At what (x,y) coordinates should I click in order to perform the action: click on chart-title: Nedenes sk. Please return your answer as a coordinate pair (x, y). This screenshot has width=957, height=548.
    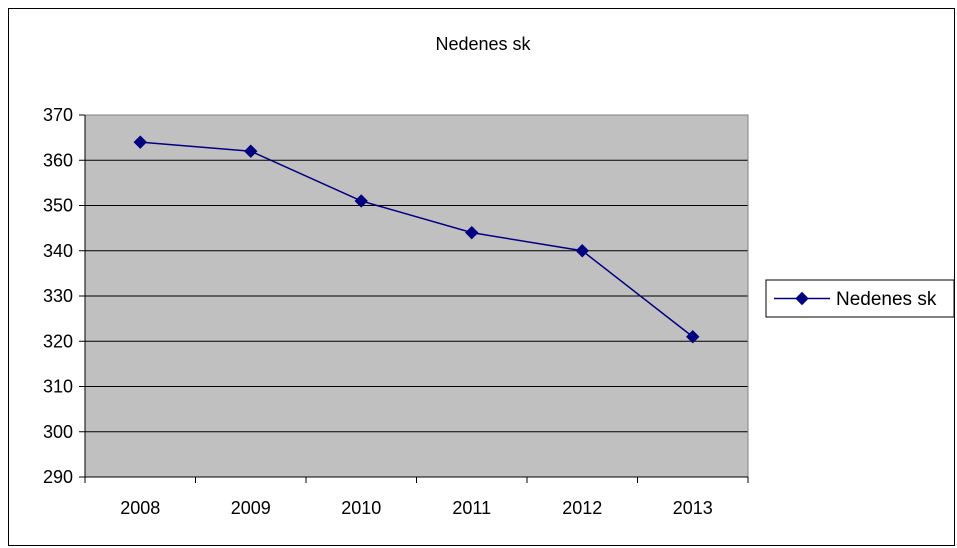
    Looking at the image, I should click on (483, 44).